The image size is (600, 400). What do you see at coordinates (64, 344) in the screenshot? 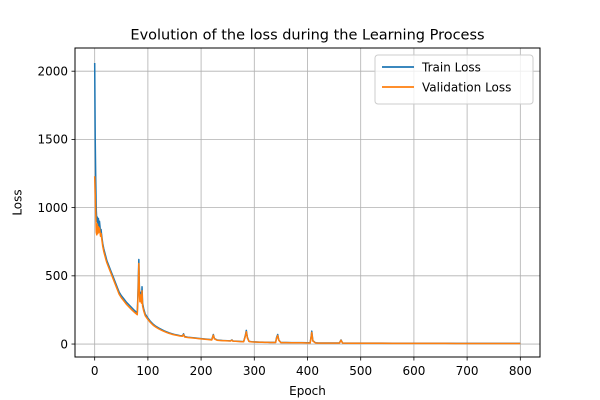
I see `y-tick-label: 0` at bounding box center [64, 344].